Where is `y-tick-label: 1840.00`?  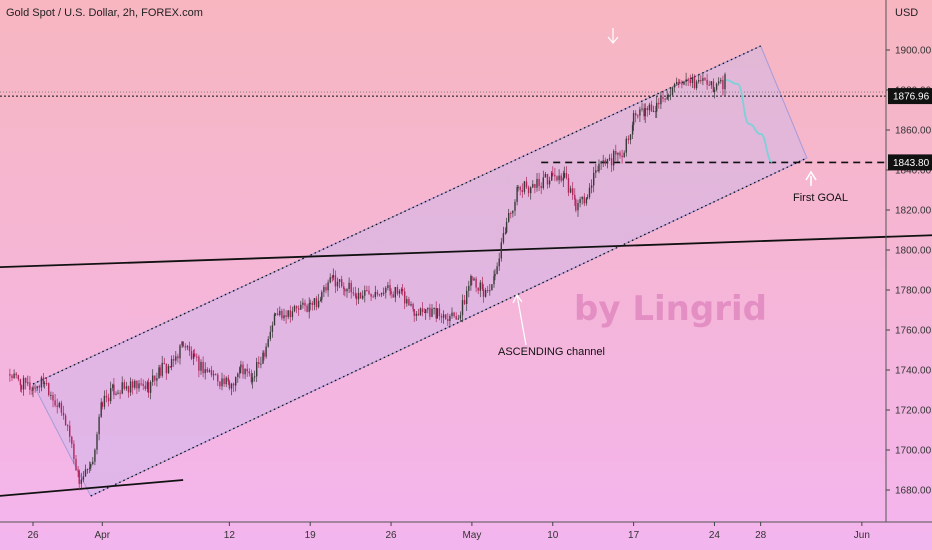 y-tick-label: 1840.00 is located at coordinates (913, 171).